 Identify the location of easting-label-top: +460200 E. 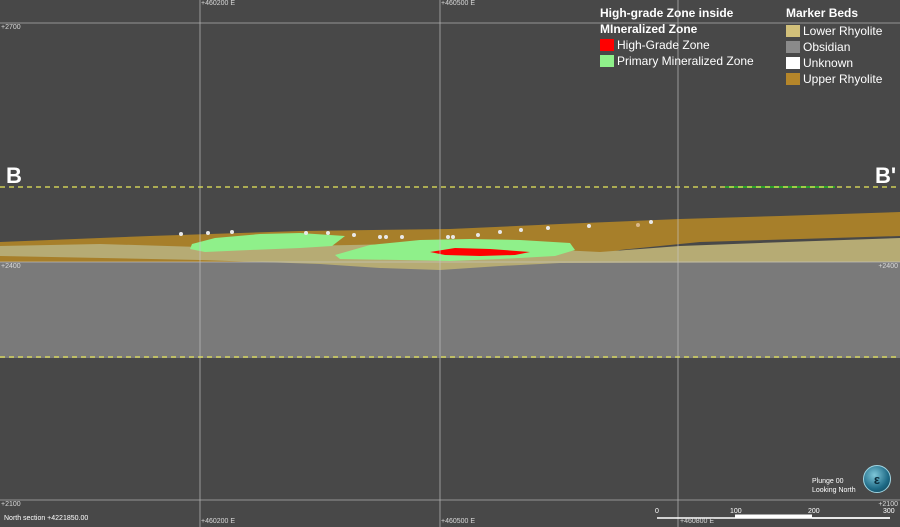
(218, 3).